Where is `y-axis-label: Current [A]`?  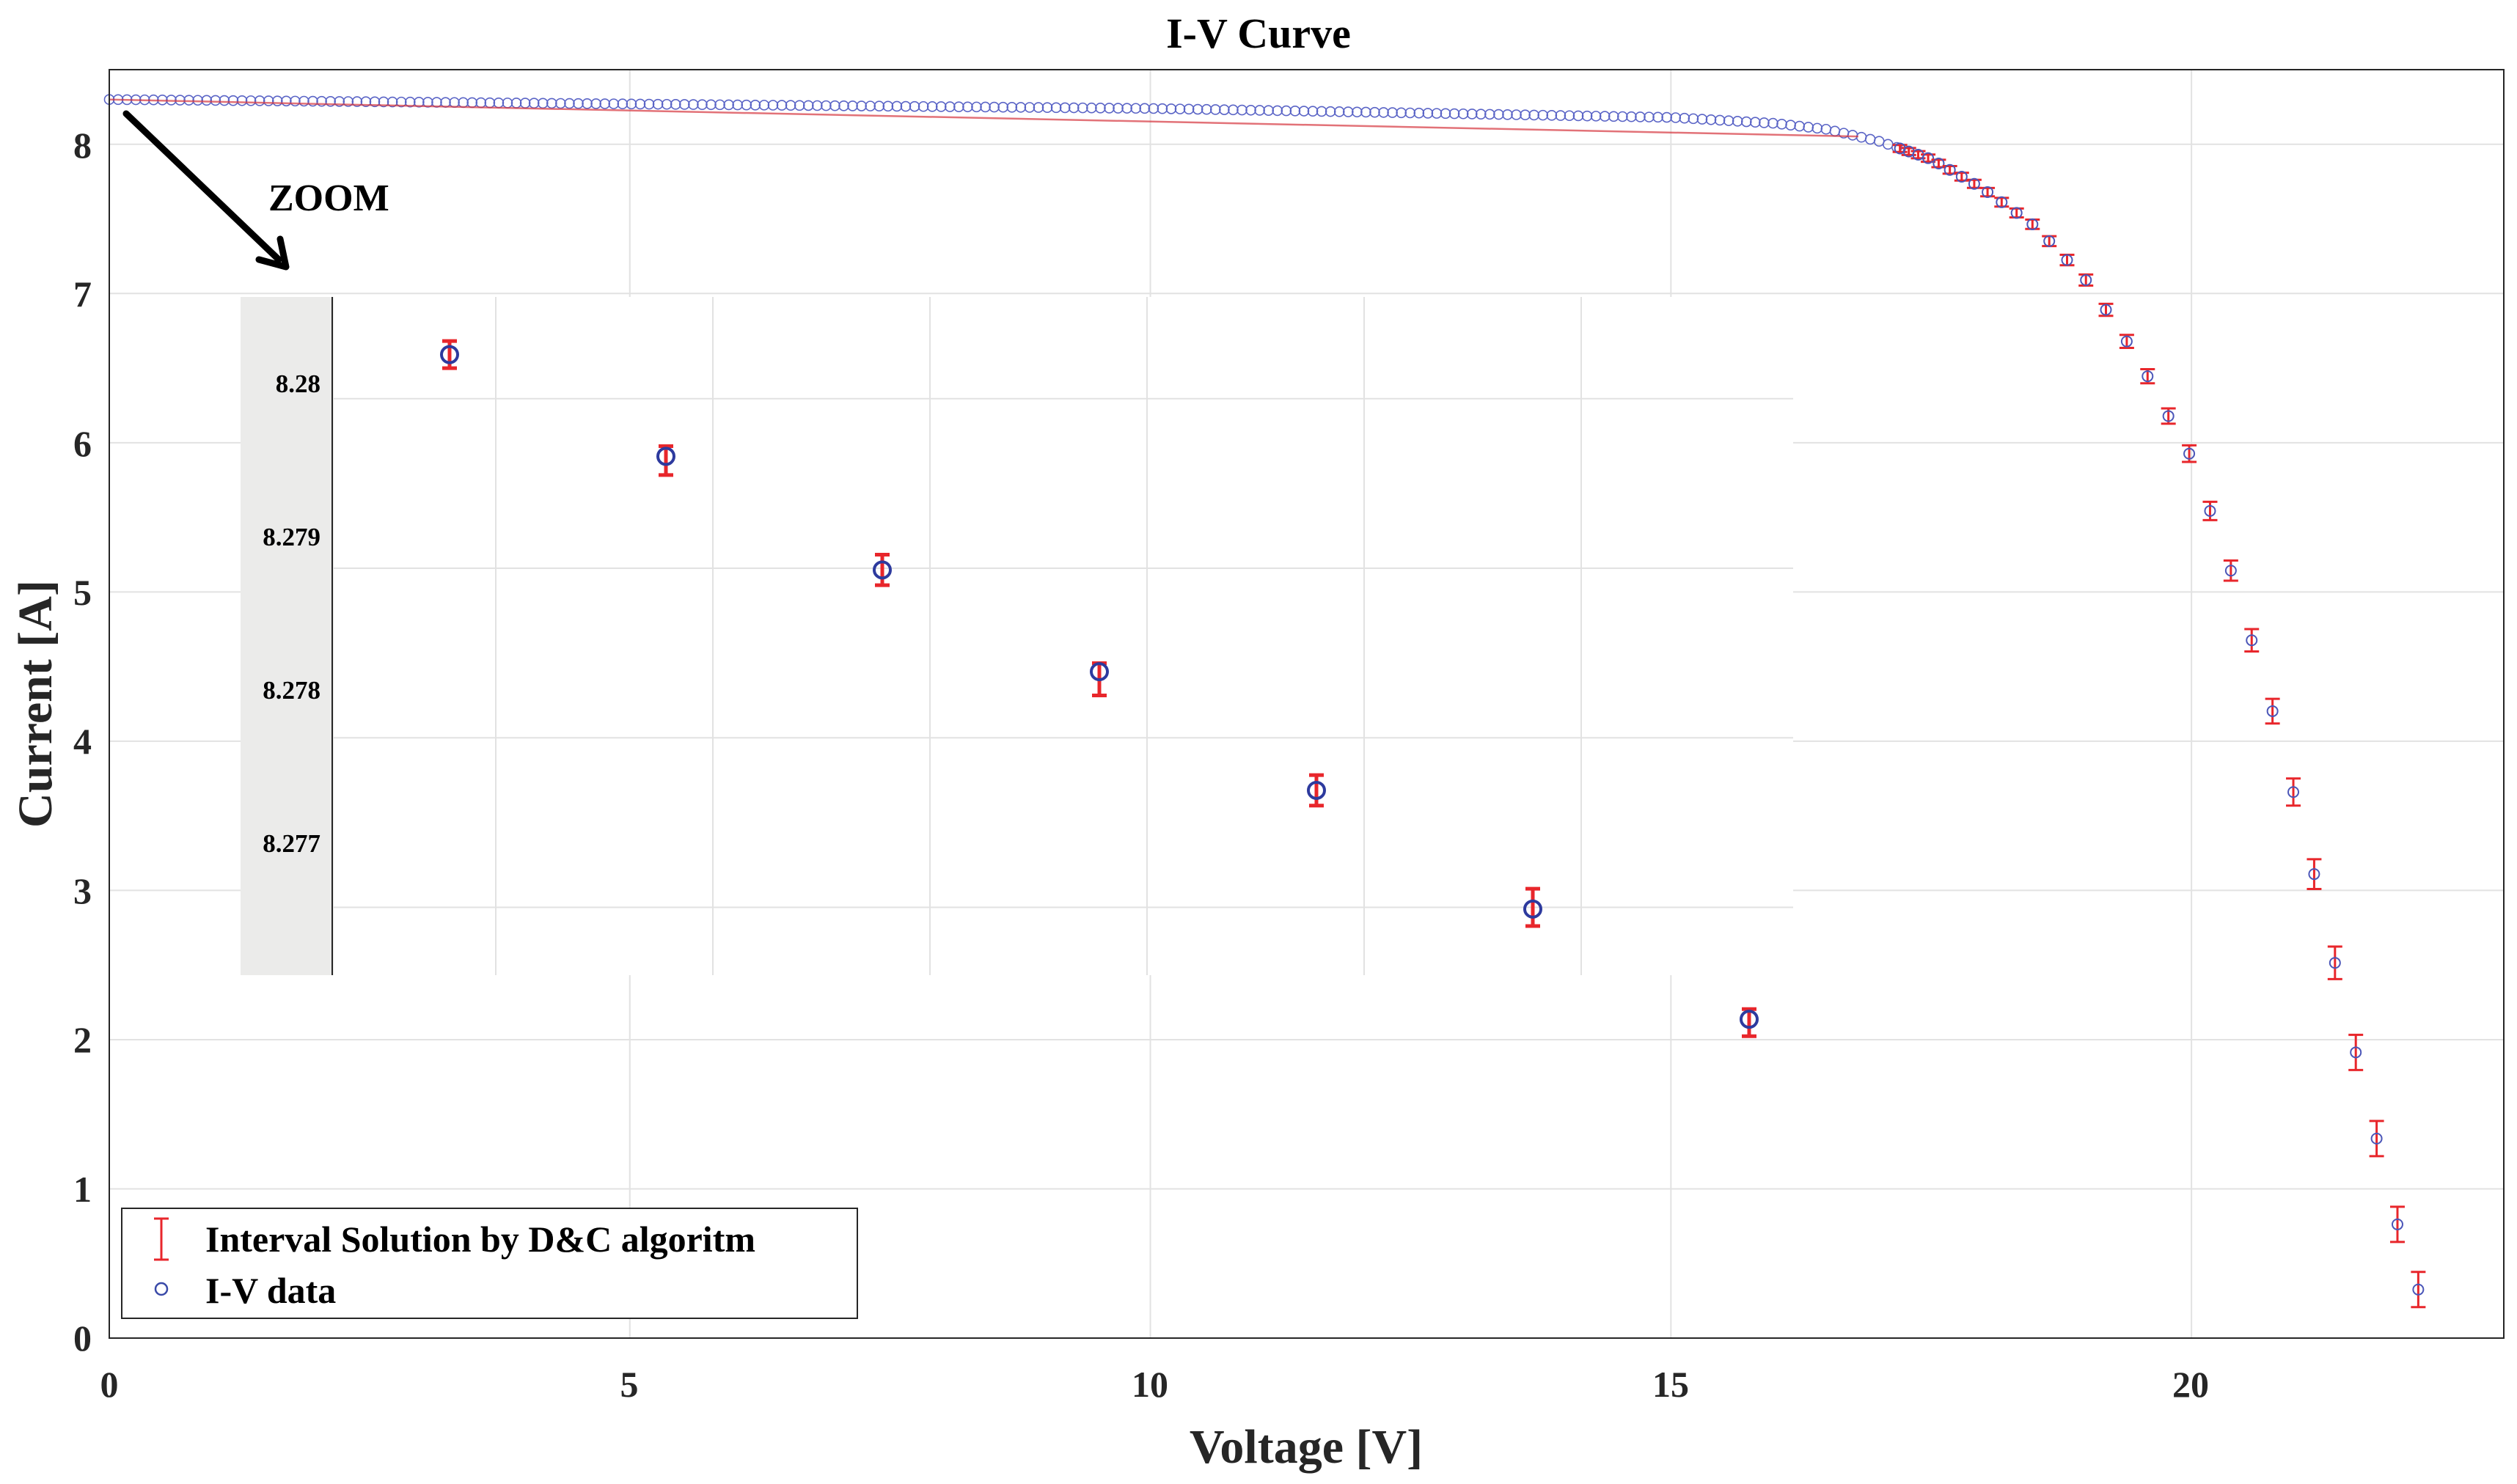 y-axis-label: Current [A] is located at coordinates (36, 704).